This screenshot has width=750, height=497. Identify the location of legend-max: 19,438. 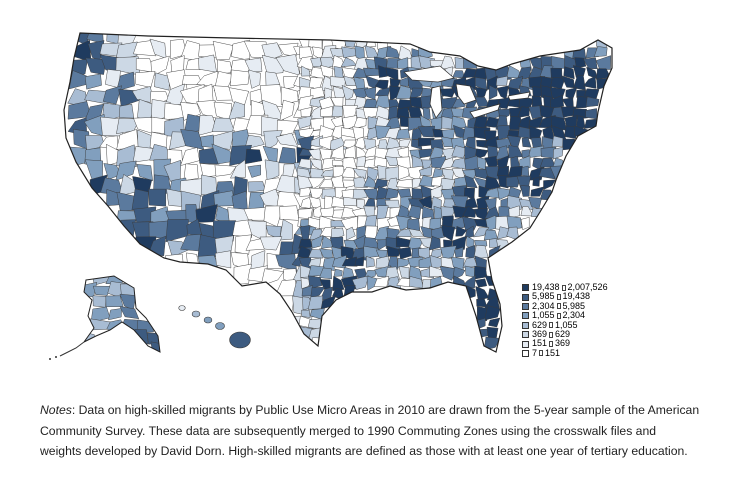
(576, 296).